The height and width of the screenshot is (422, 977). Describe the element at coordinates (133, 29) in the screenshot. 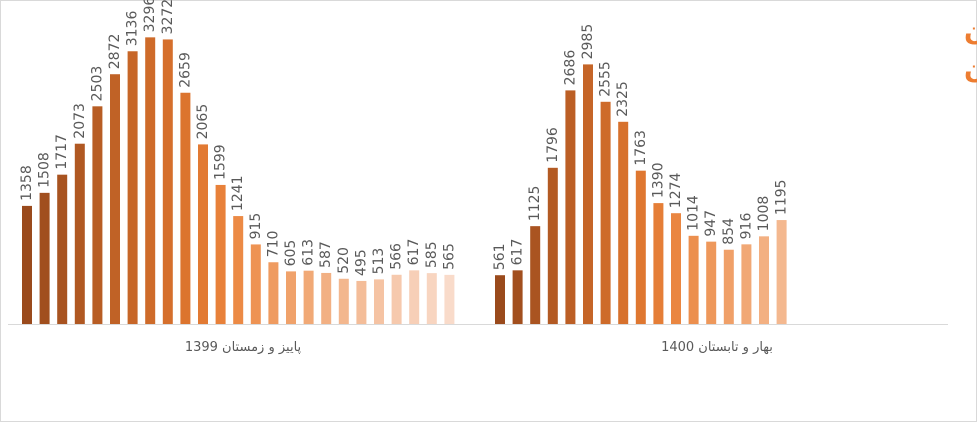

I see `value-label: 3136` at that location.